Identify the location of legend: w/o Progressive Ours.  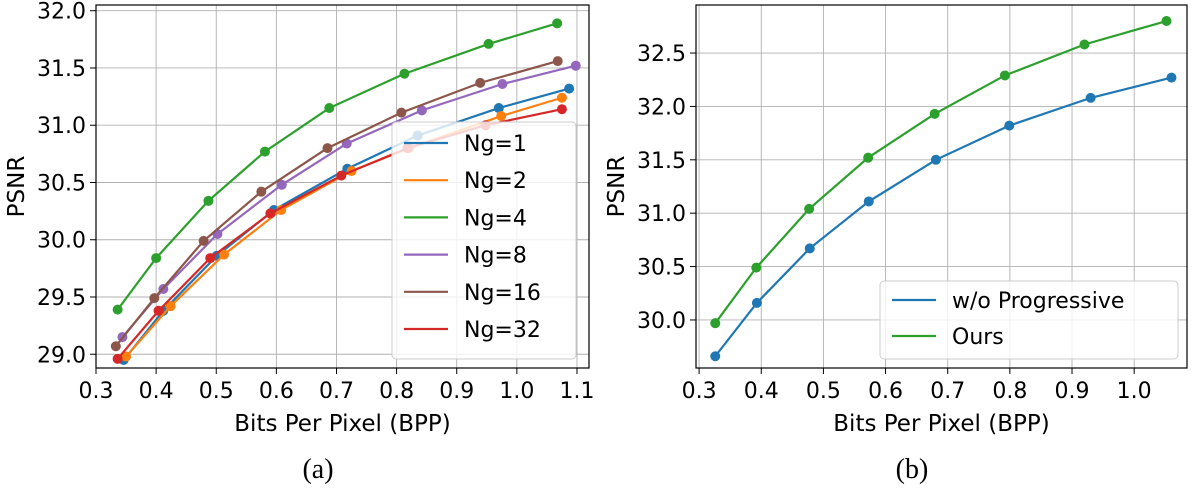
(1029, 320).